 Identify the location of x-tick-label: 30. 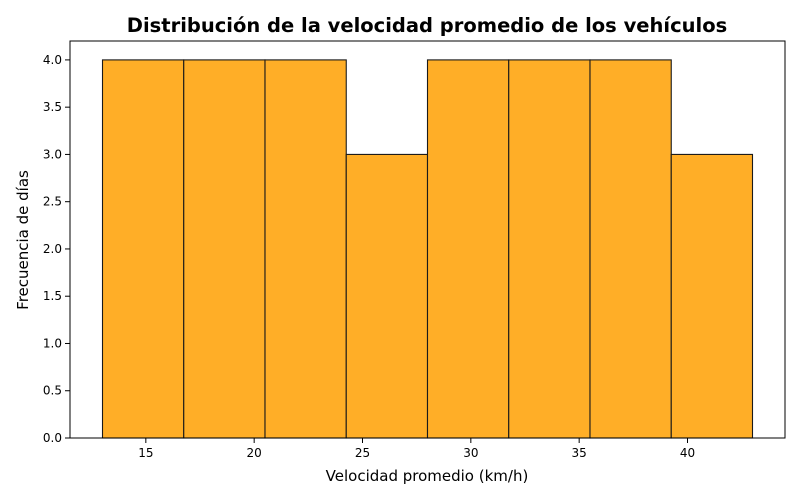
(470, 453).